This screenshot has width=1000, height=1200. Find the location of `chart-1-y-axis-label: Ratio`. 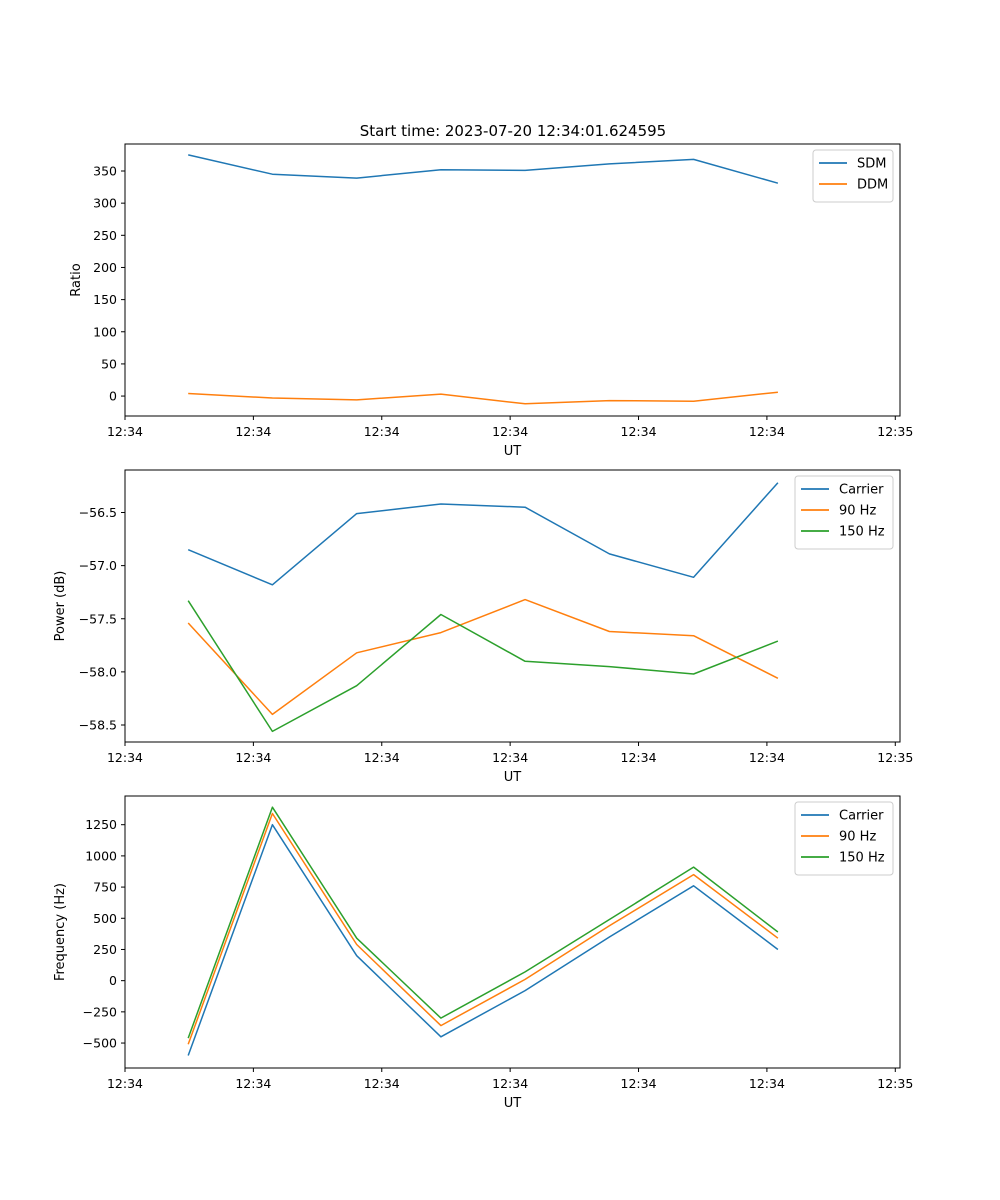

chart-1-y-axis-label: Ratio is located at coordinates (76, 279).